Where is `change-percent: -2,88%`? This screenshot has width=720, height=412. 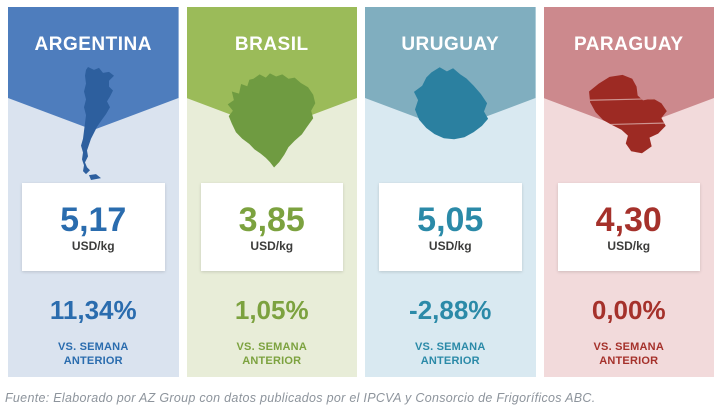 change-percent: -2,88% is located at coordinates (450, 310).